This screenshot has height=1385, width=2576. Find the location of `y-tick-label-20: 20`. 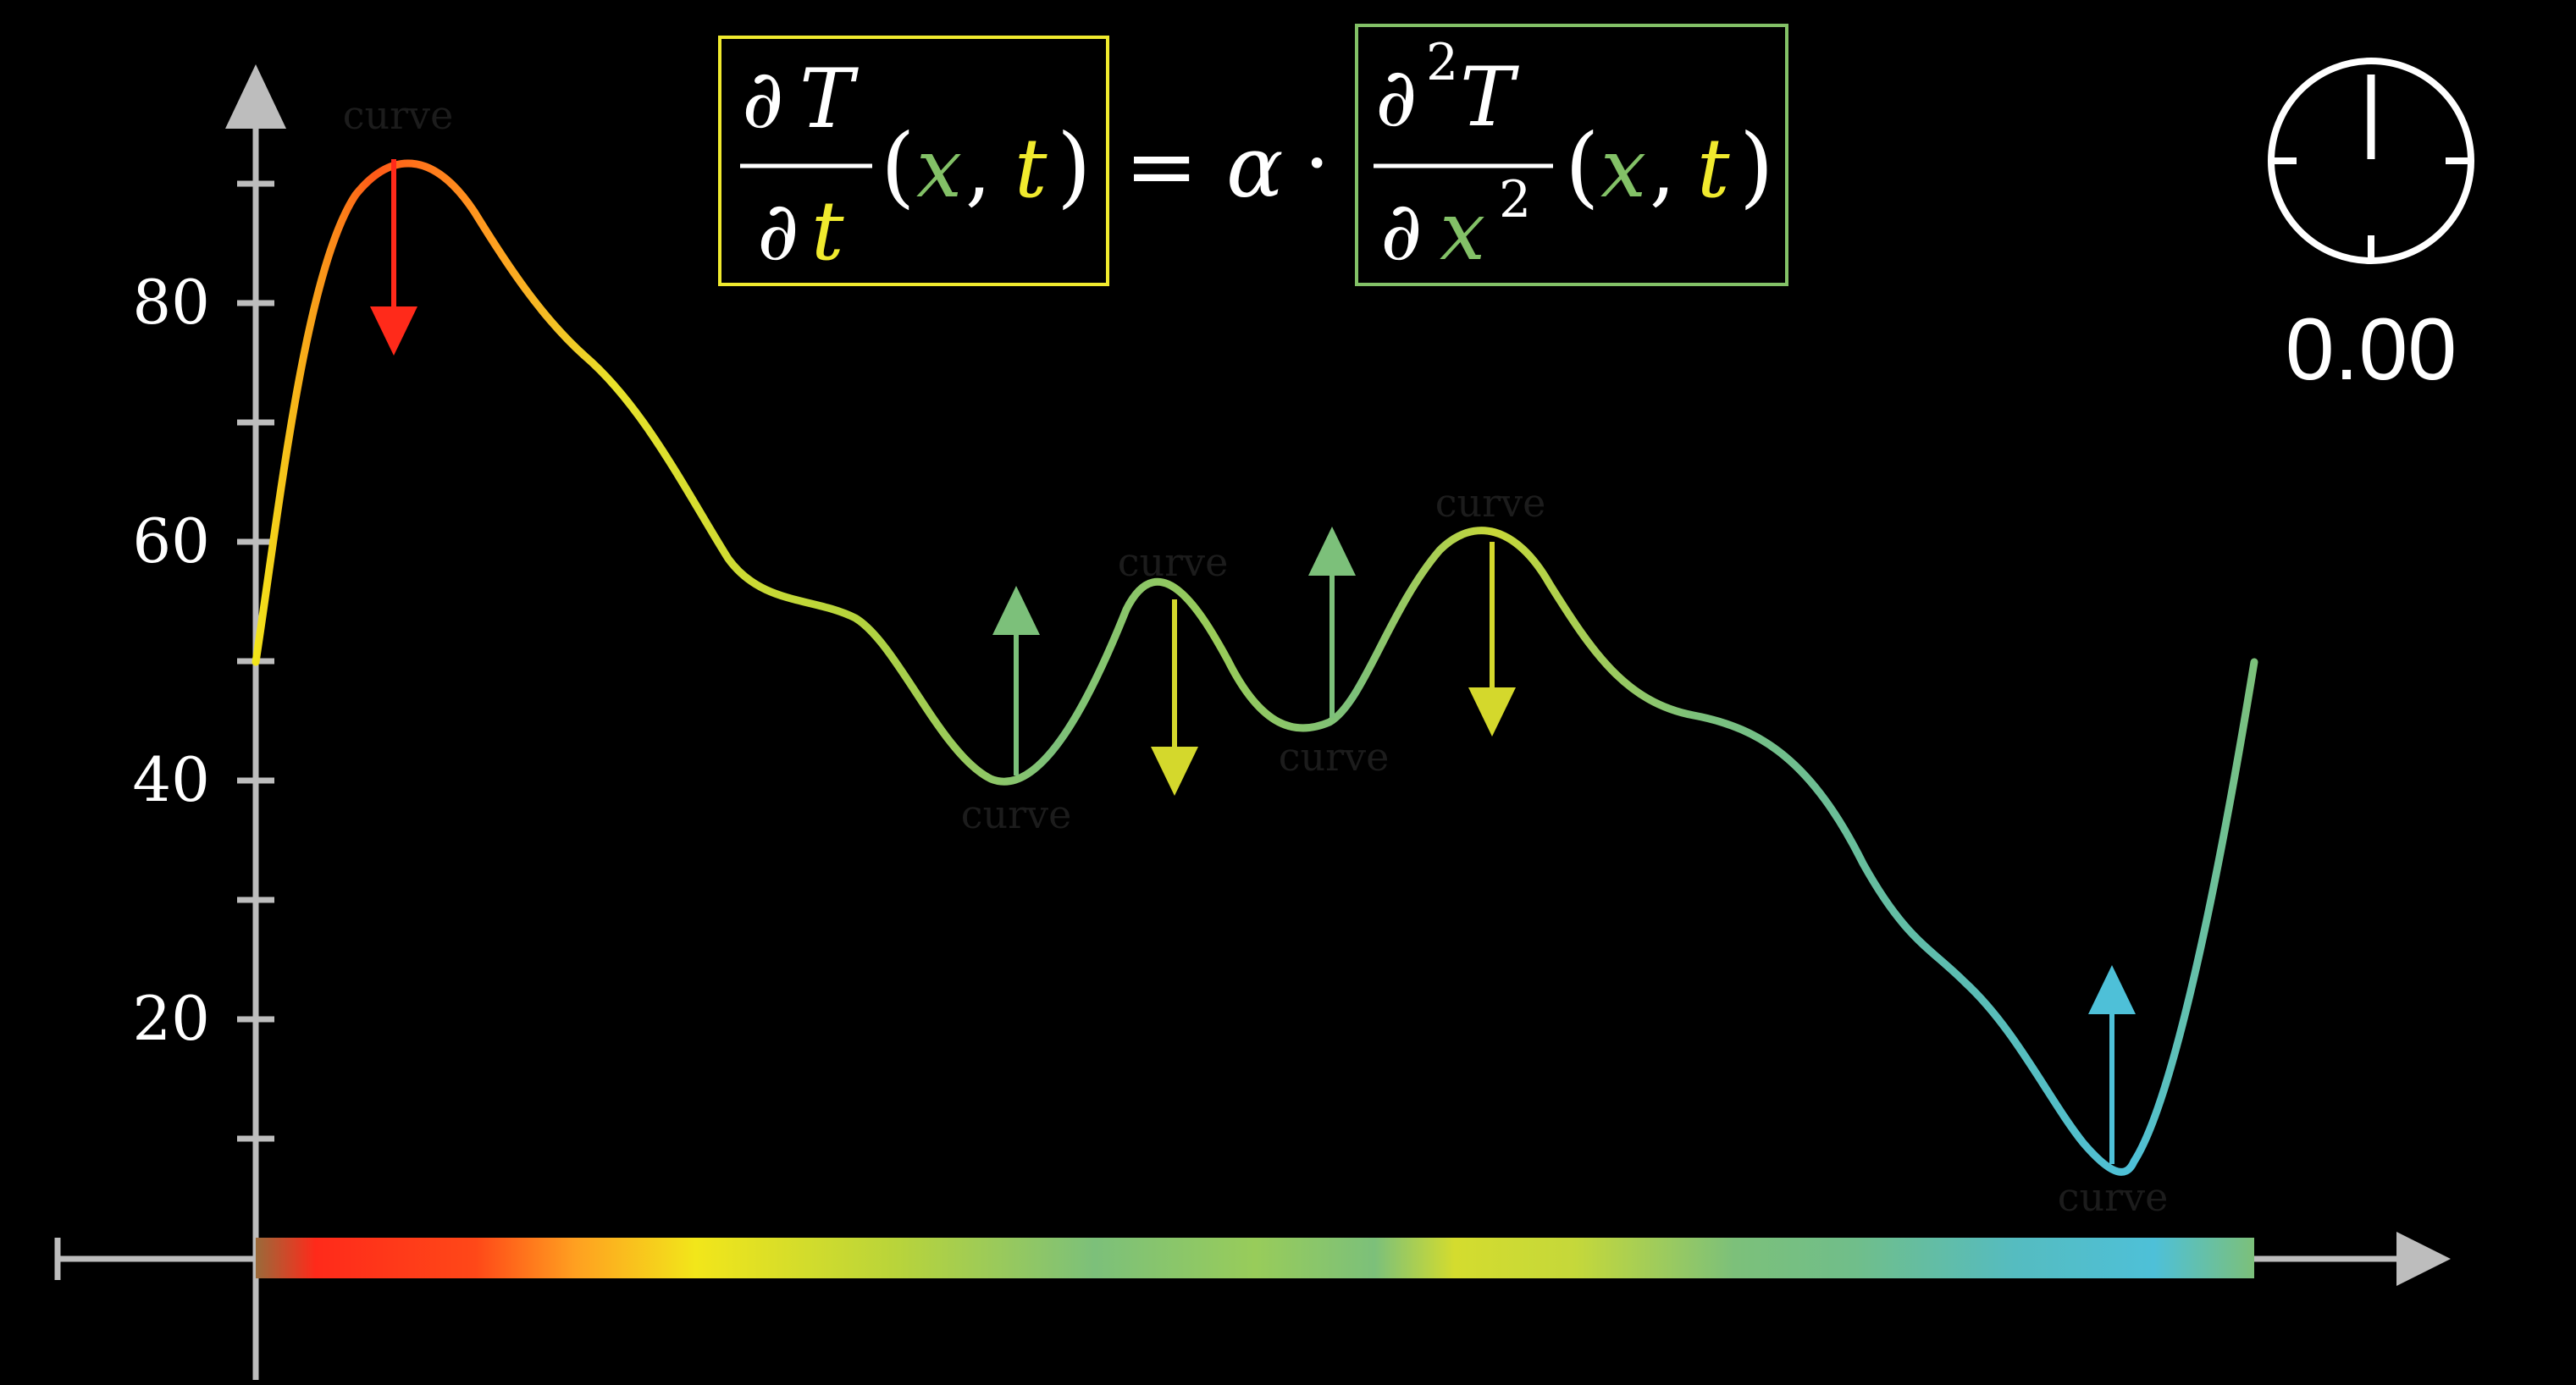

y-tick-label-20: 20 is located at coordinates (171, 1018).